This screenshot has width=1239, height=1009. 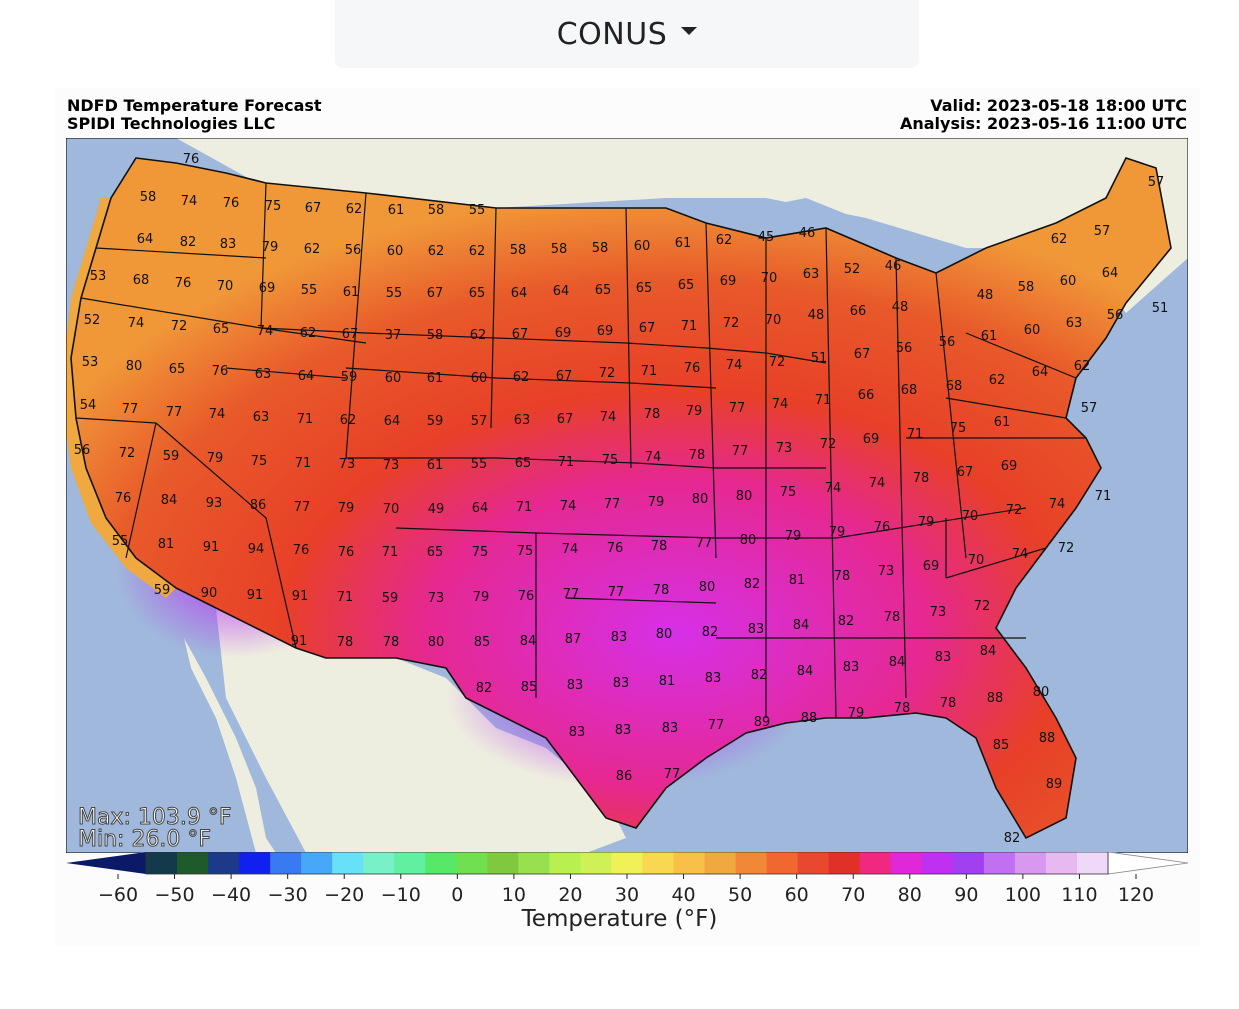 I want to click on colorbar-title: Temperature (°F), so click(x=619, y=919).